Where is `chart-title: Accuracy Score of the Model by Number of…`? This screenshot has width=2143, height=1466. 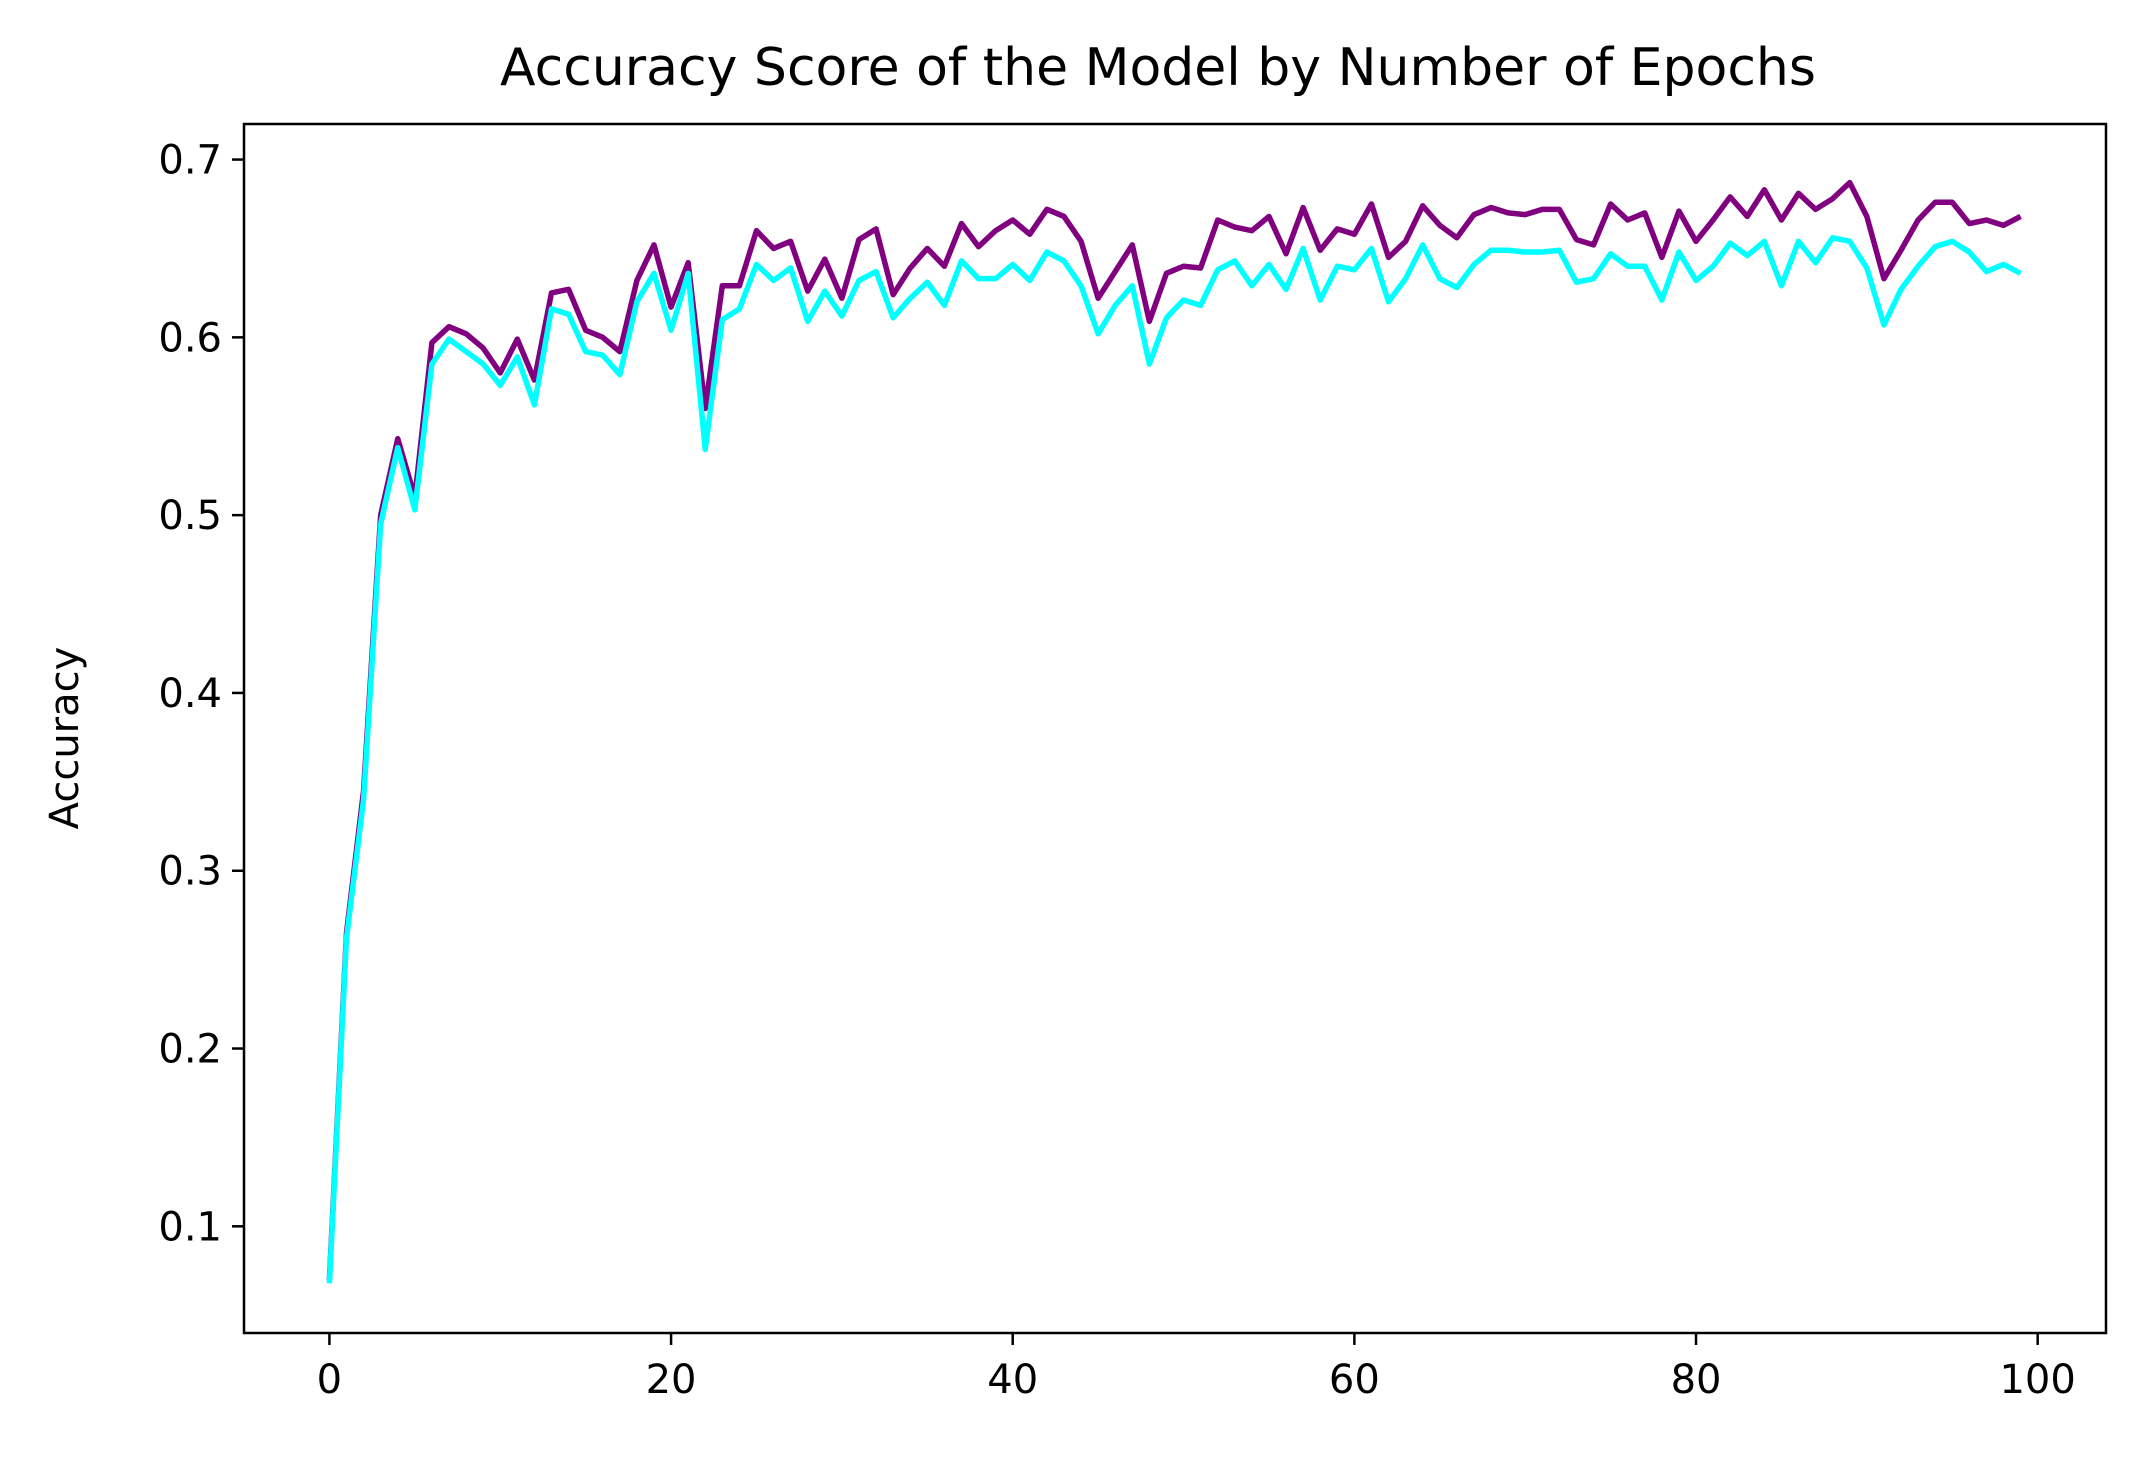
chart-title: Accuracy Score of the Model by Number of… is located at coordinates (1158, 68).